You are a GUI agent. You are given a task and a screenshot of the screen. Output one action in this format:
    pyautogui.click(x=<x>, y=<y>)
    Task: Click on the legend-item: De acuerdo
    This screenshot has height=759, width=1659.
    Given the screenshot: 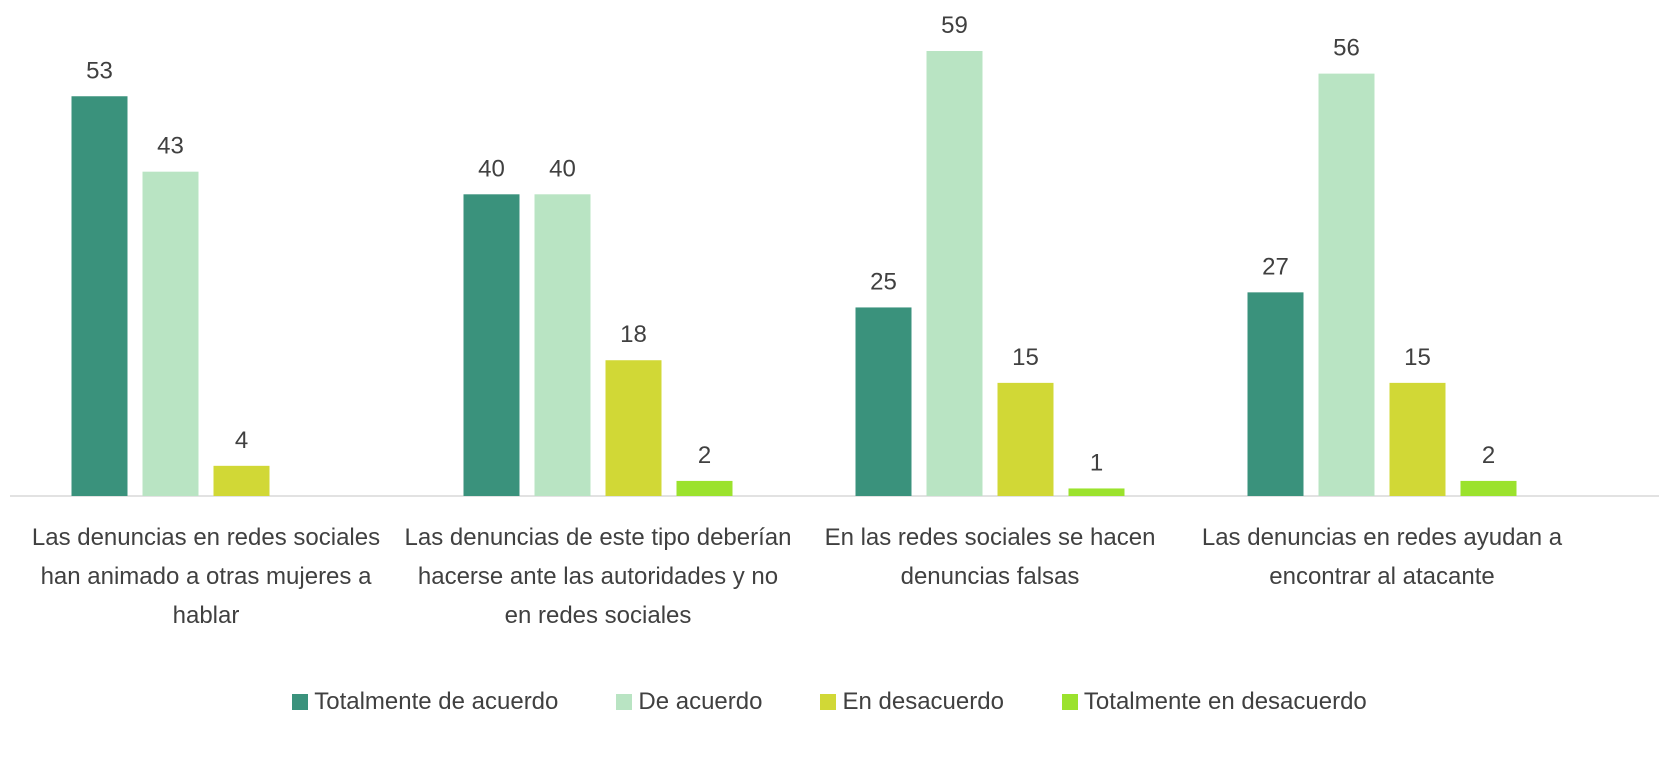 What is the action you would take?
    pyautogui.click(x=689, y=702)
    